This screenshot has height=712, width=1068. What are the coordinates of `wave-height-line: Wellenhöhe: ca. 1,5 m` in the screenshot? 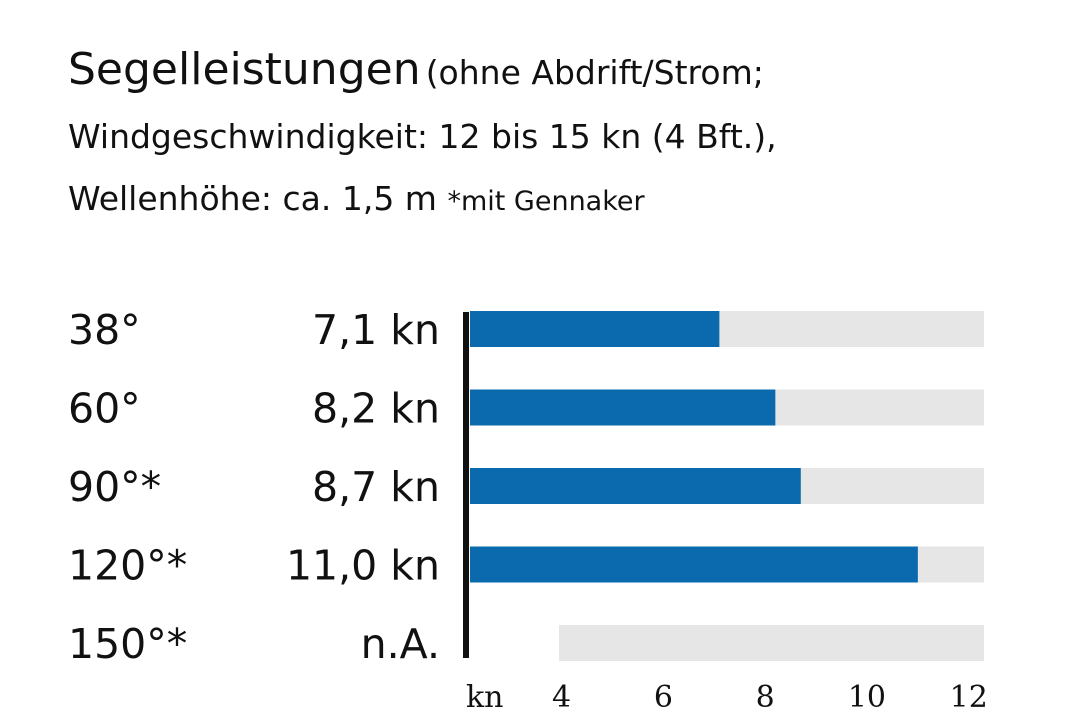 It's located at (252, 198).